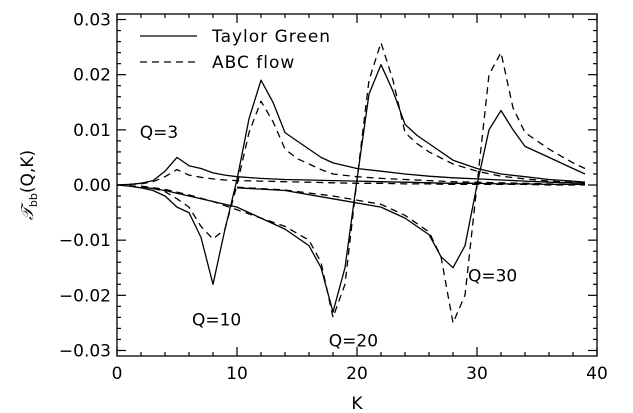 This screenshot has height=413, width=633. I want to click on y-axis-title: 𝒯bb(Q,K), so click(29, 185).